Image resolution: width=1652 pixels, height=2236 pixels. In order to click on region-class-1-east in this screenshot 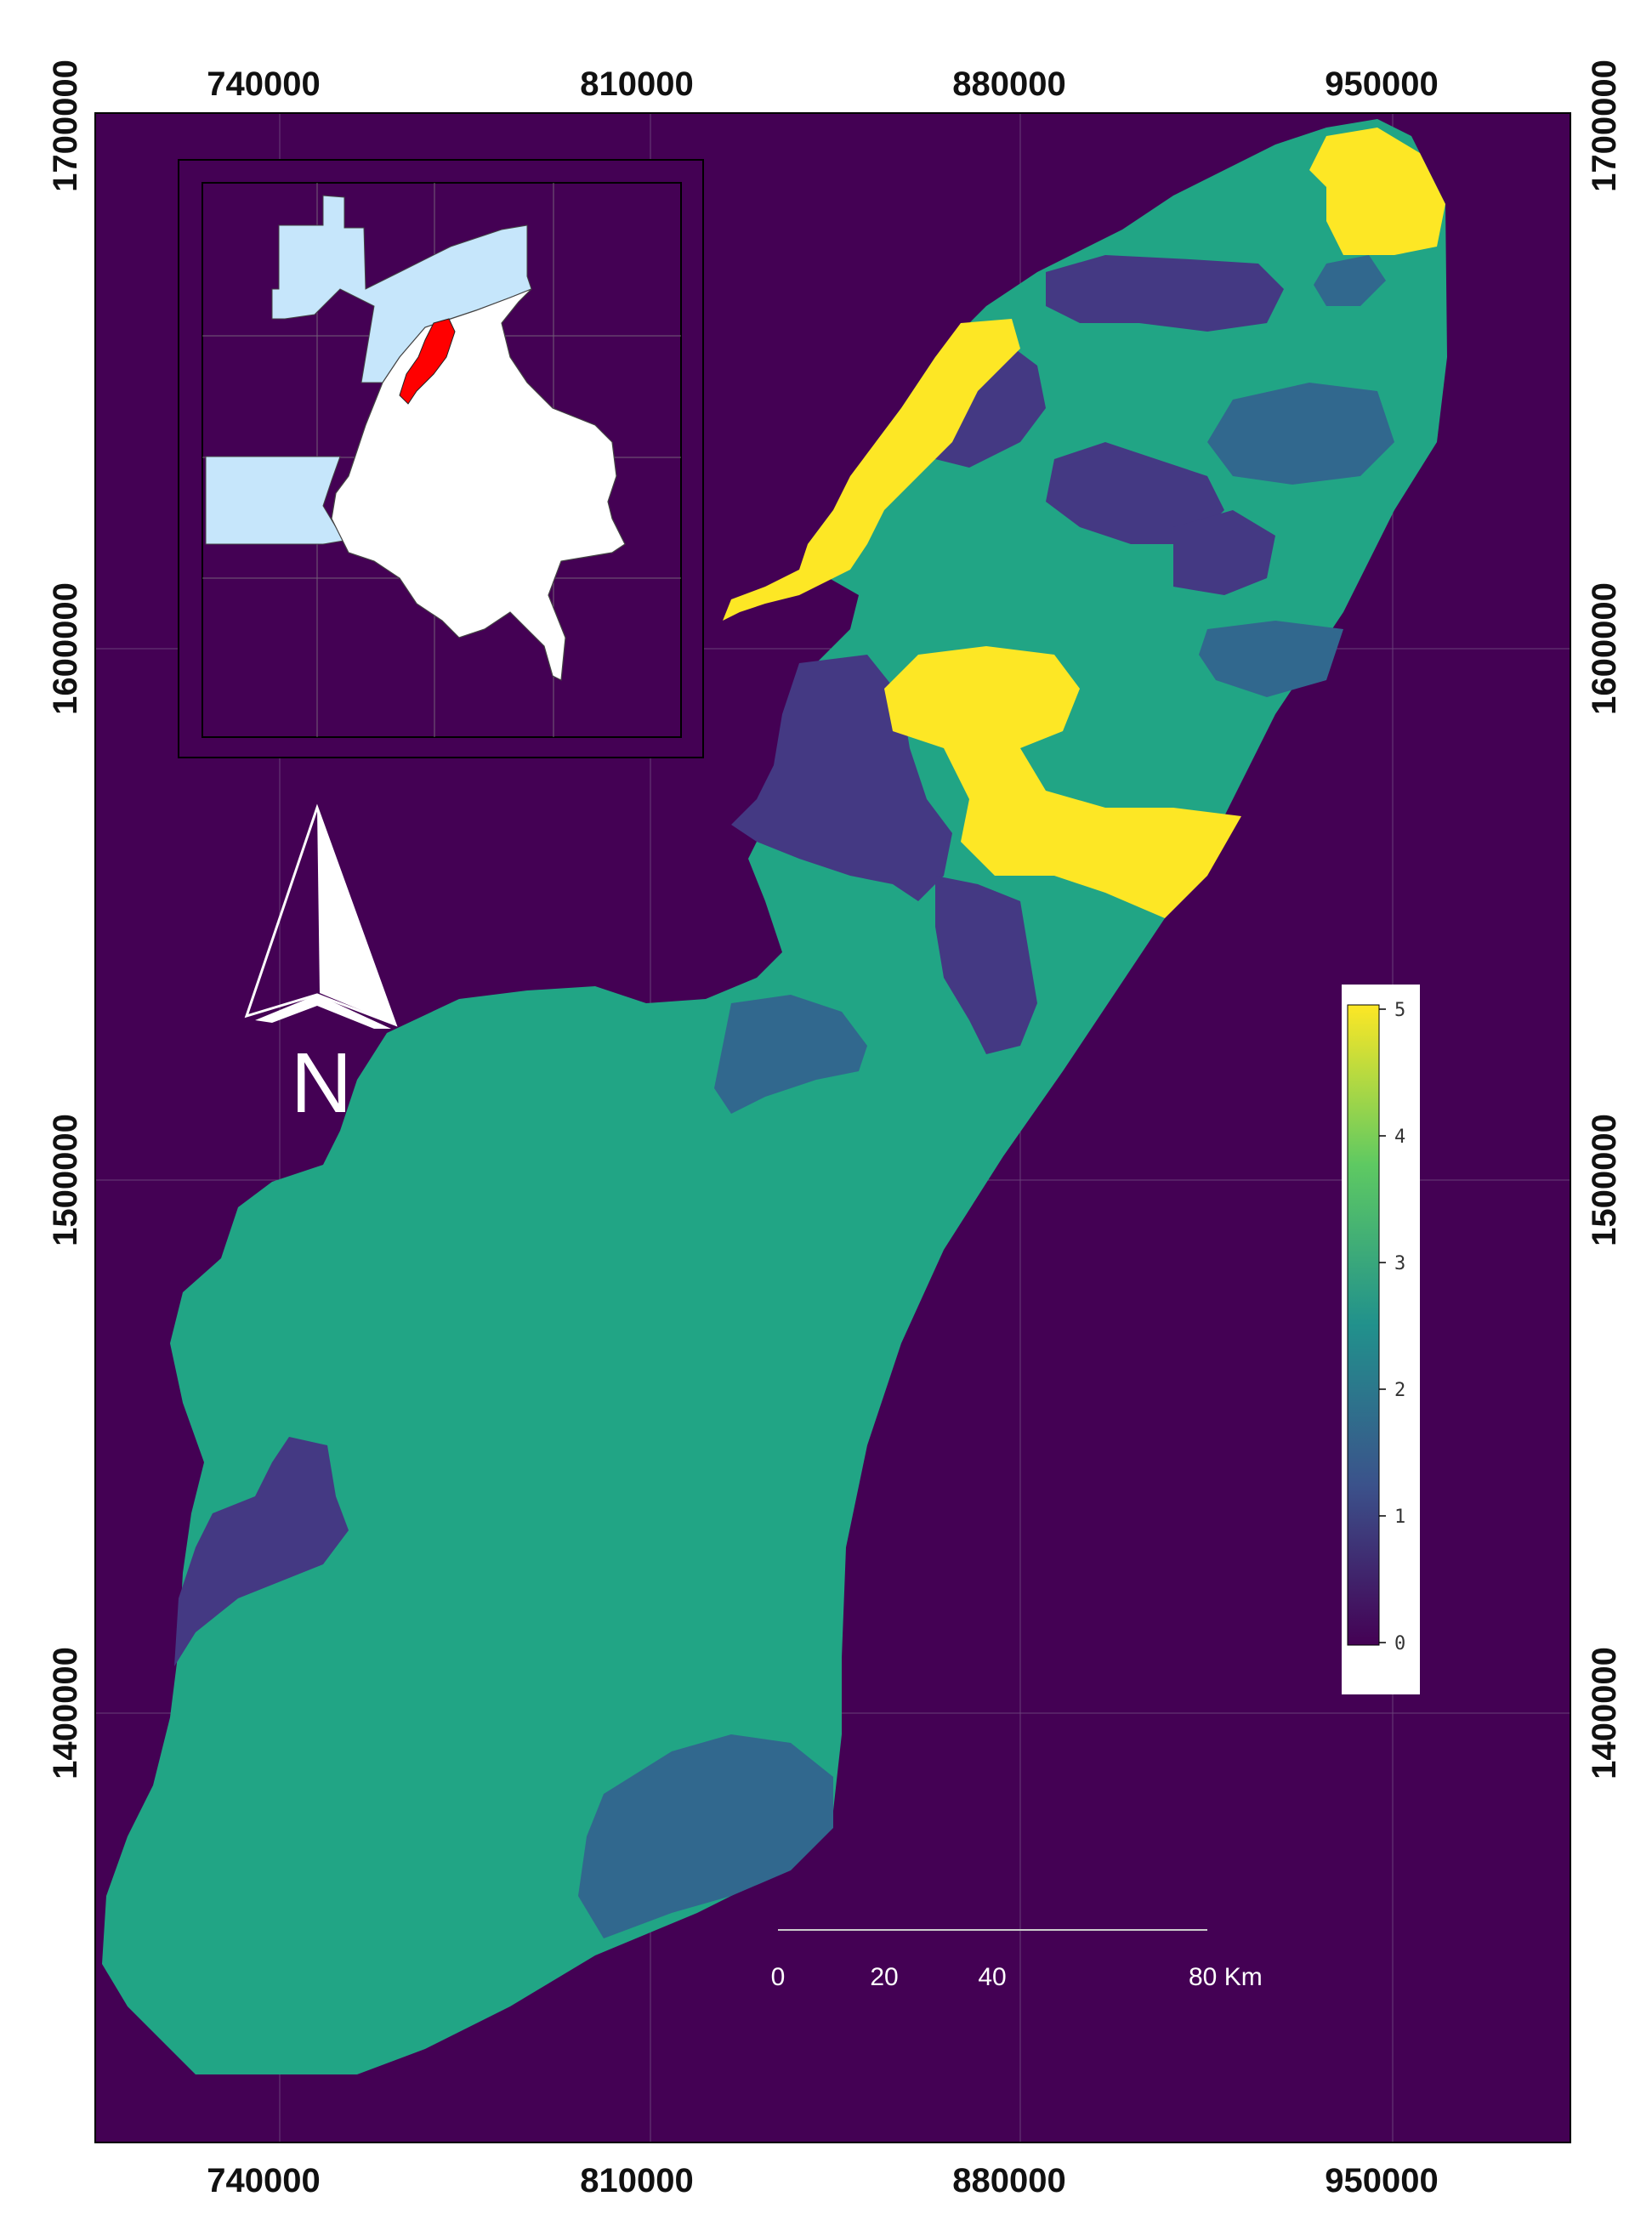, I will do `click(1224, 552)`.